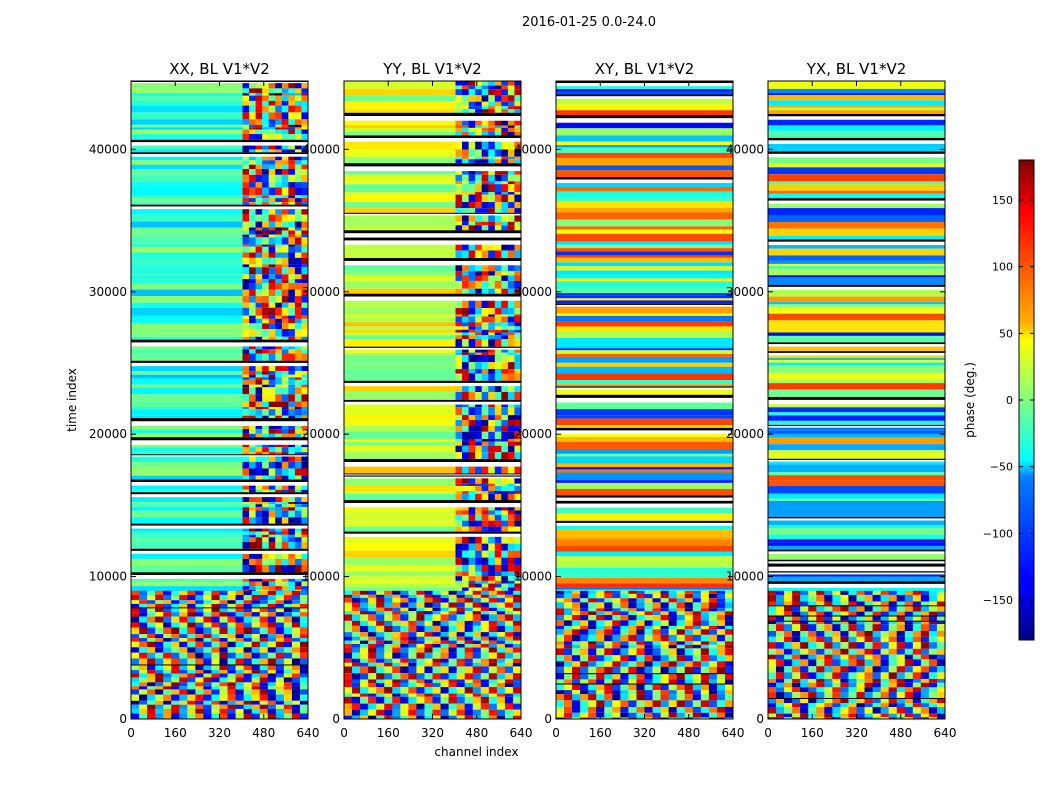 This screenshot has width=1050, height=800. Describe the element at coordinates (970, 400) in the screenshot. I see `colorbar-label: phase (deg.)` at that location.